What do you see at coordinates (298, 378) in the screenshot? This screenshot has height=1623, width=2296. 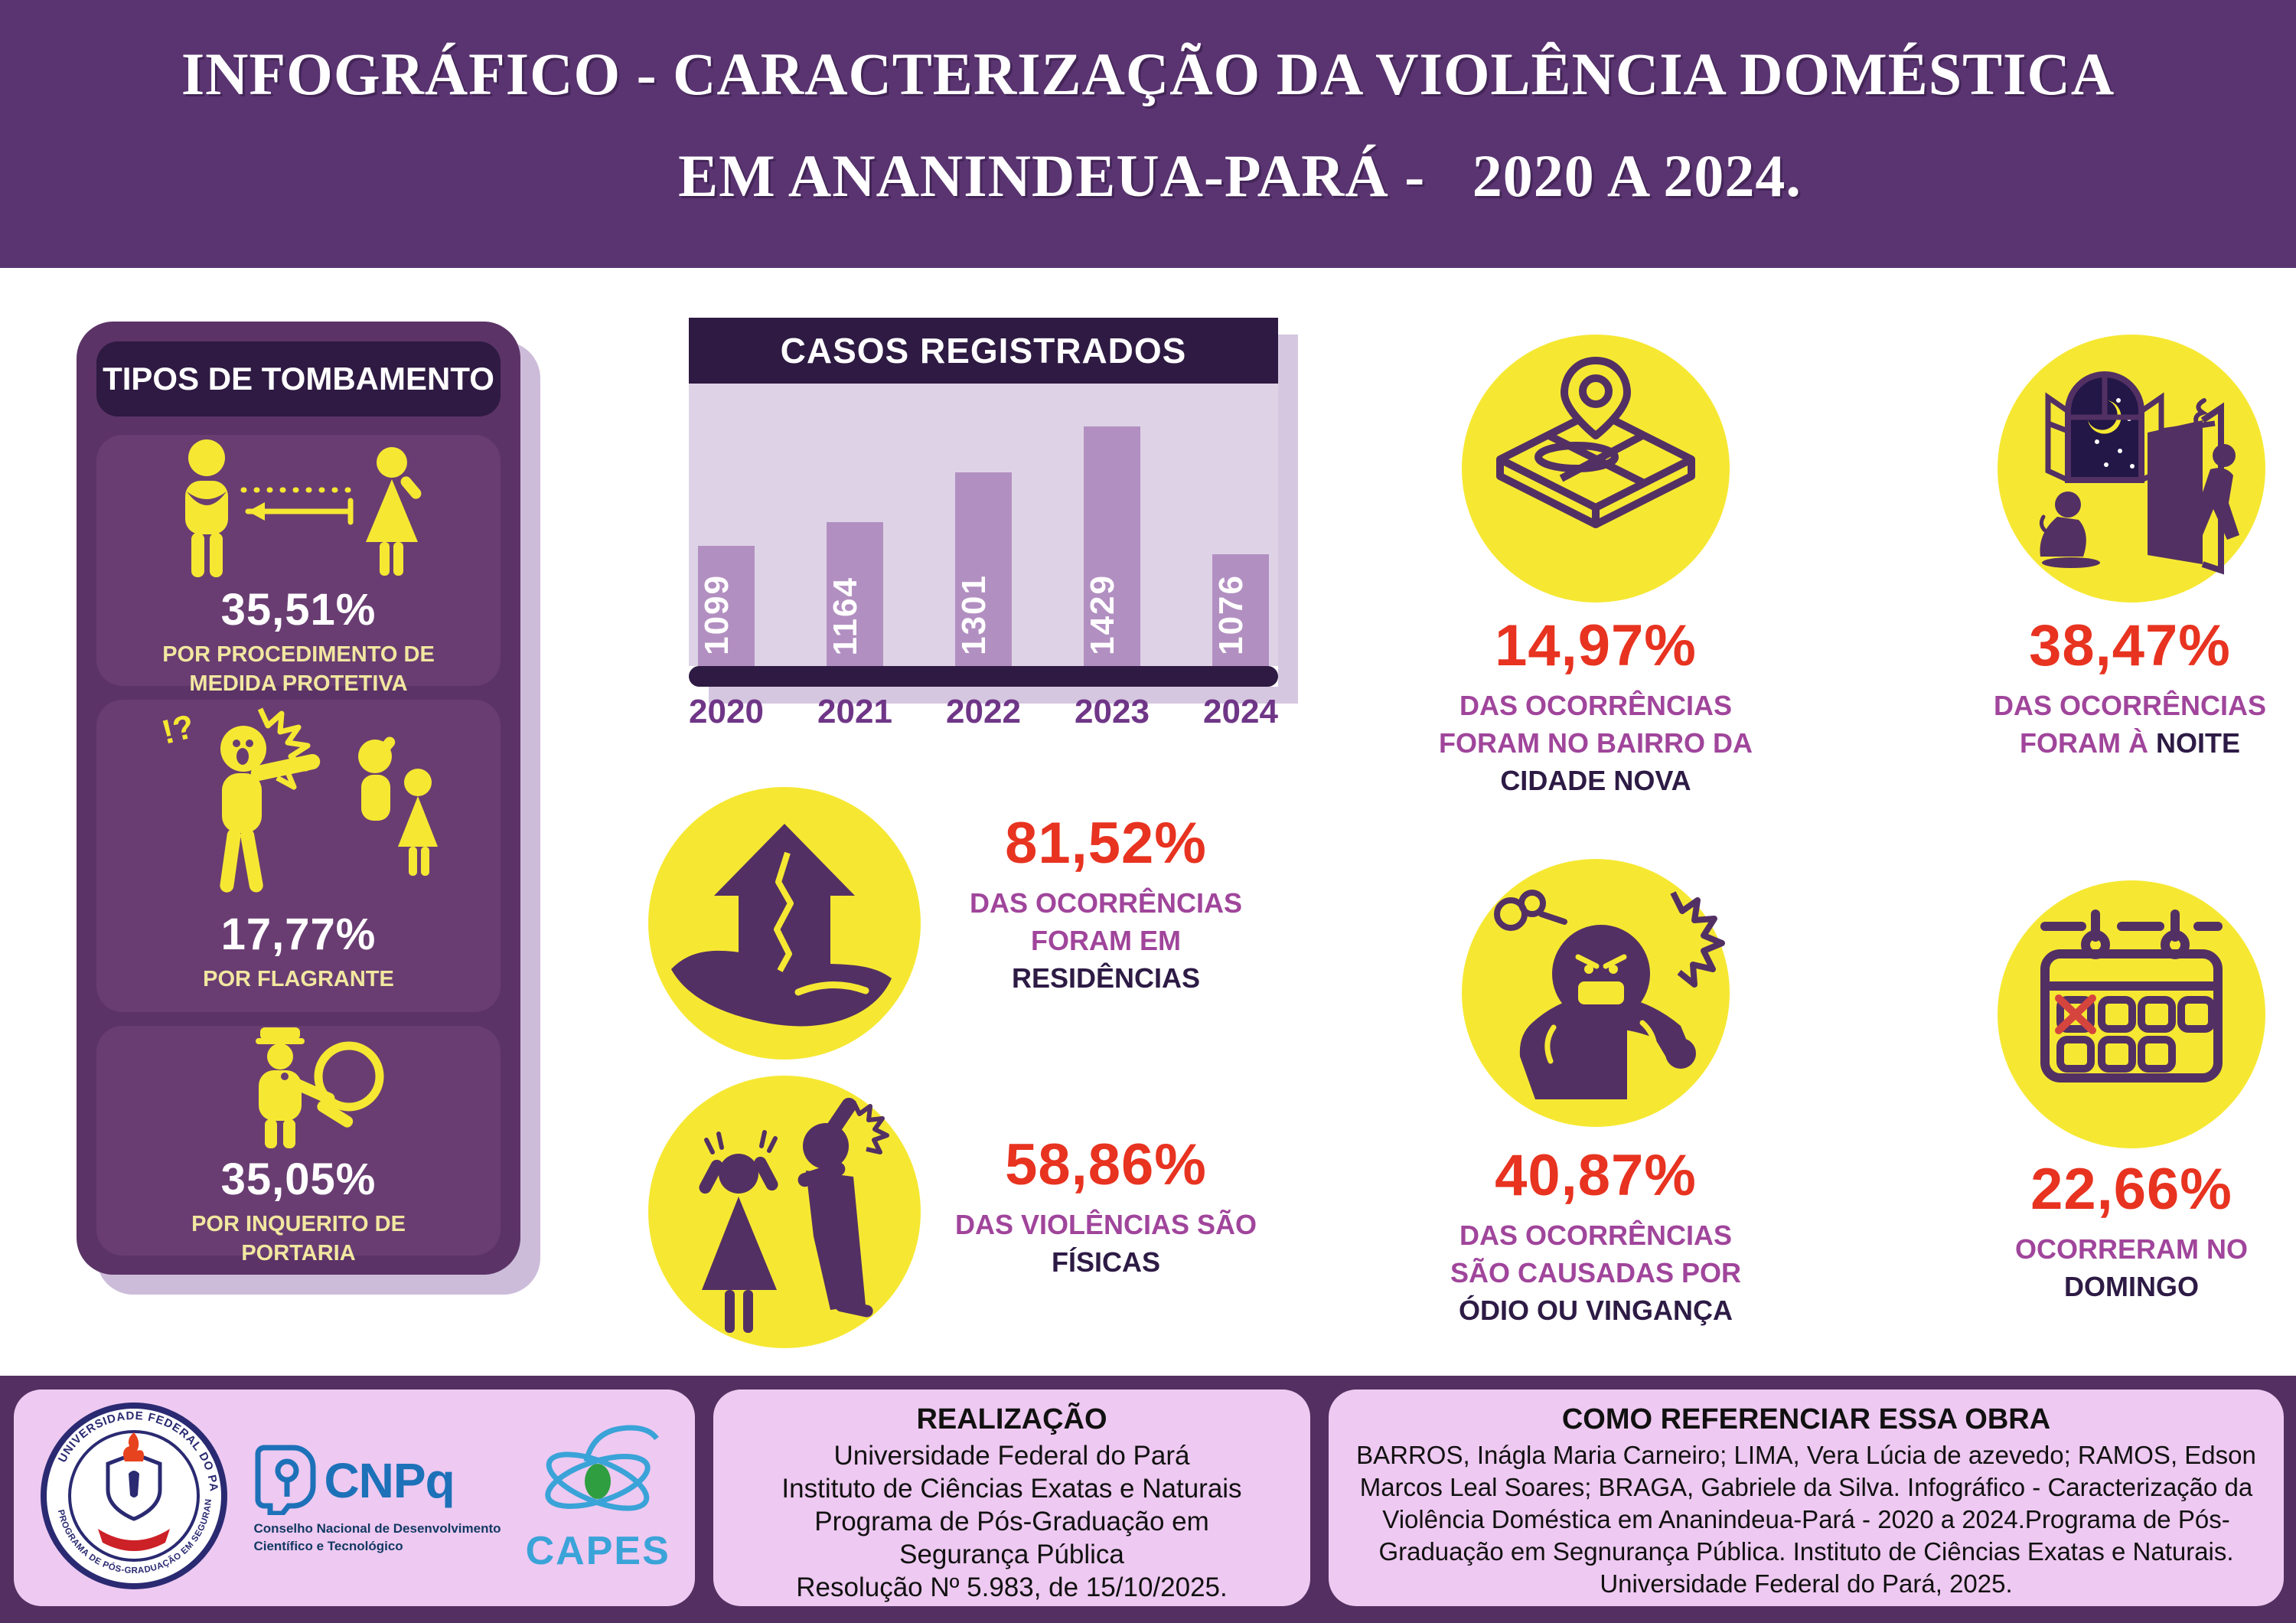 I see `sidebar-header: TIPOS DE TOMBAMENTO` at bounding box center [298, 378].